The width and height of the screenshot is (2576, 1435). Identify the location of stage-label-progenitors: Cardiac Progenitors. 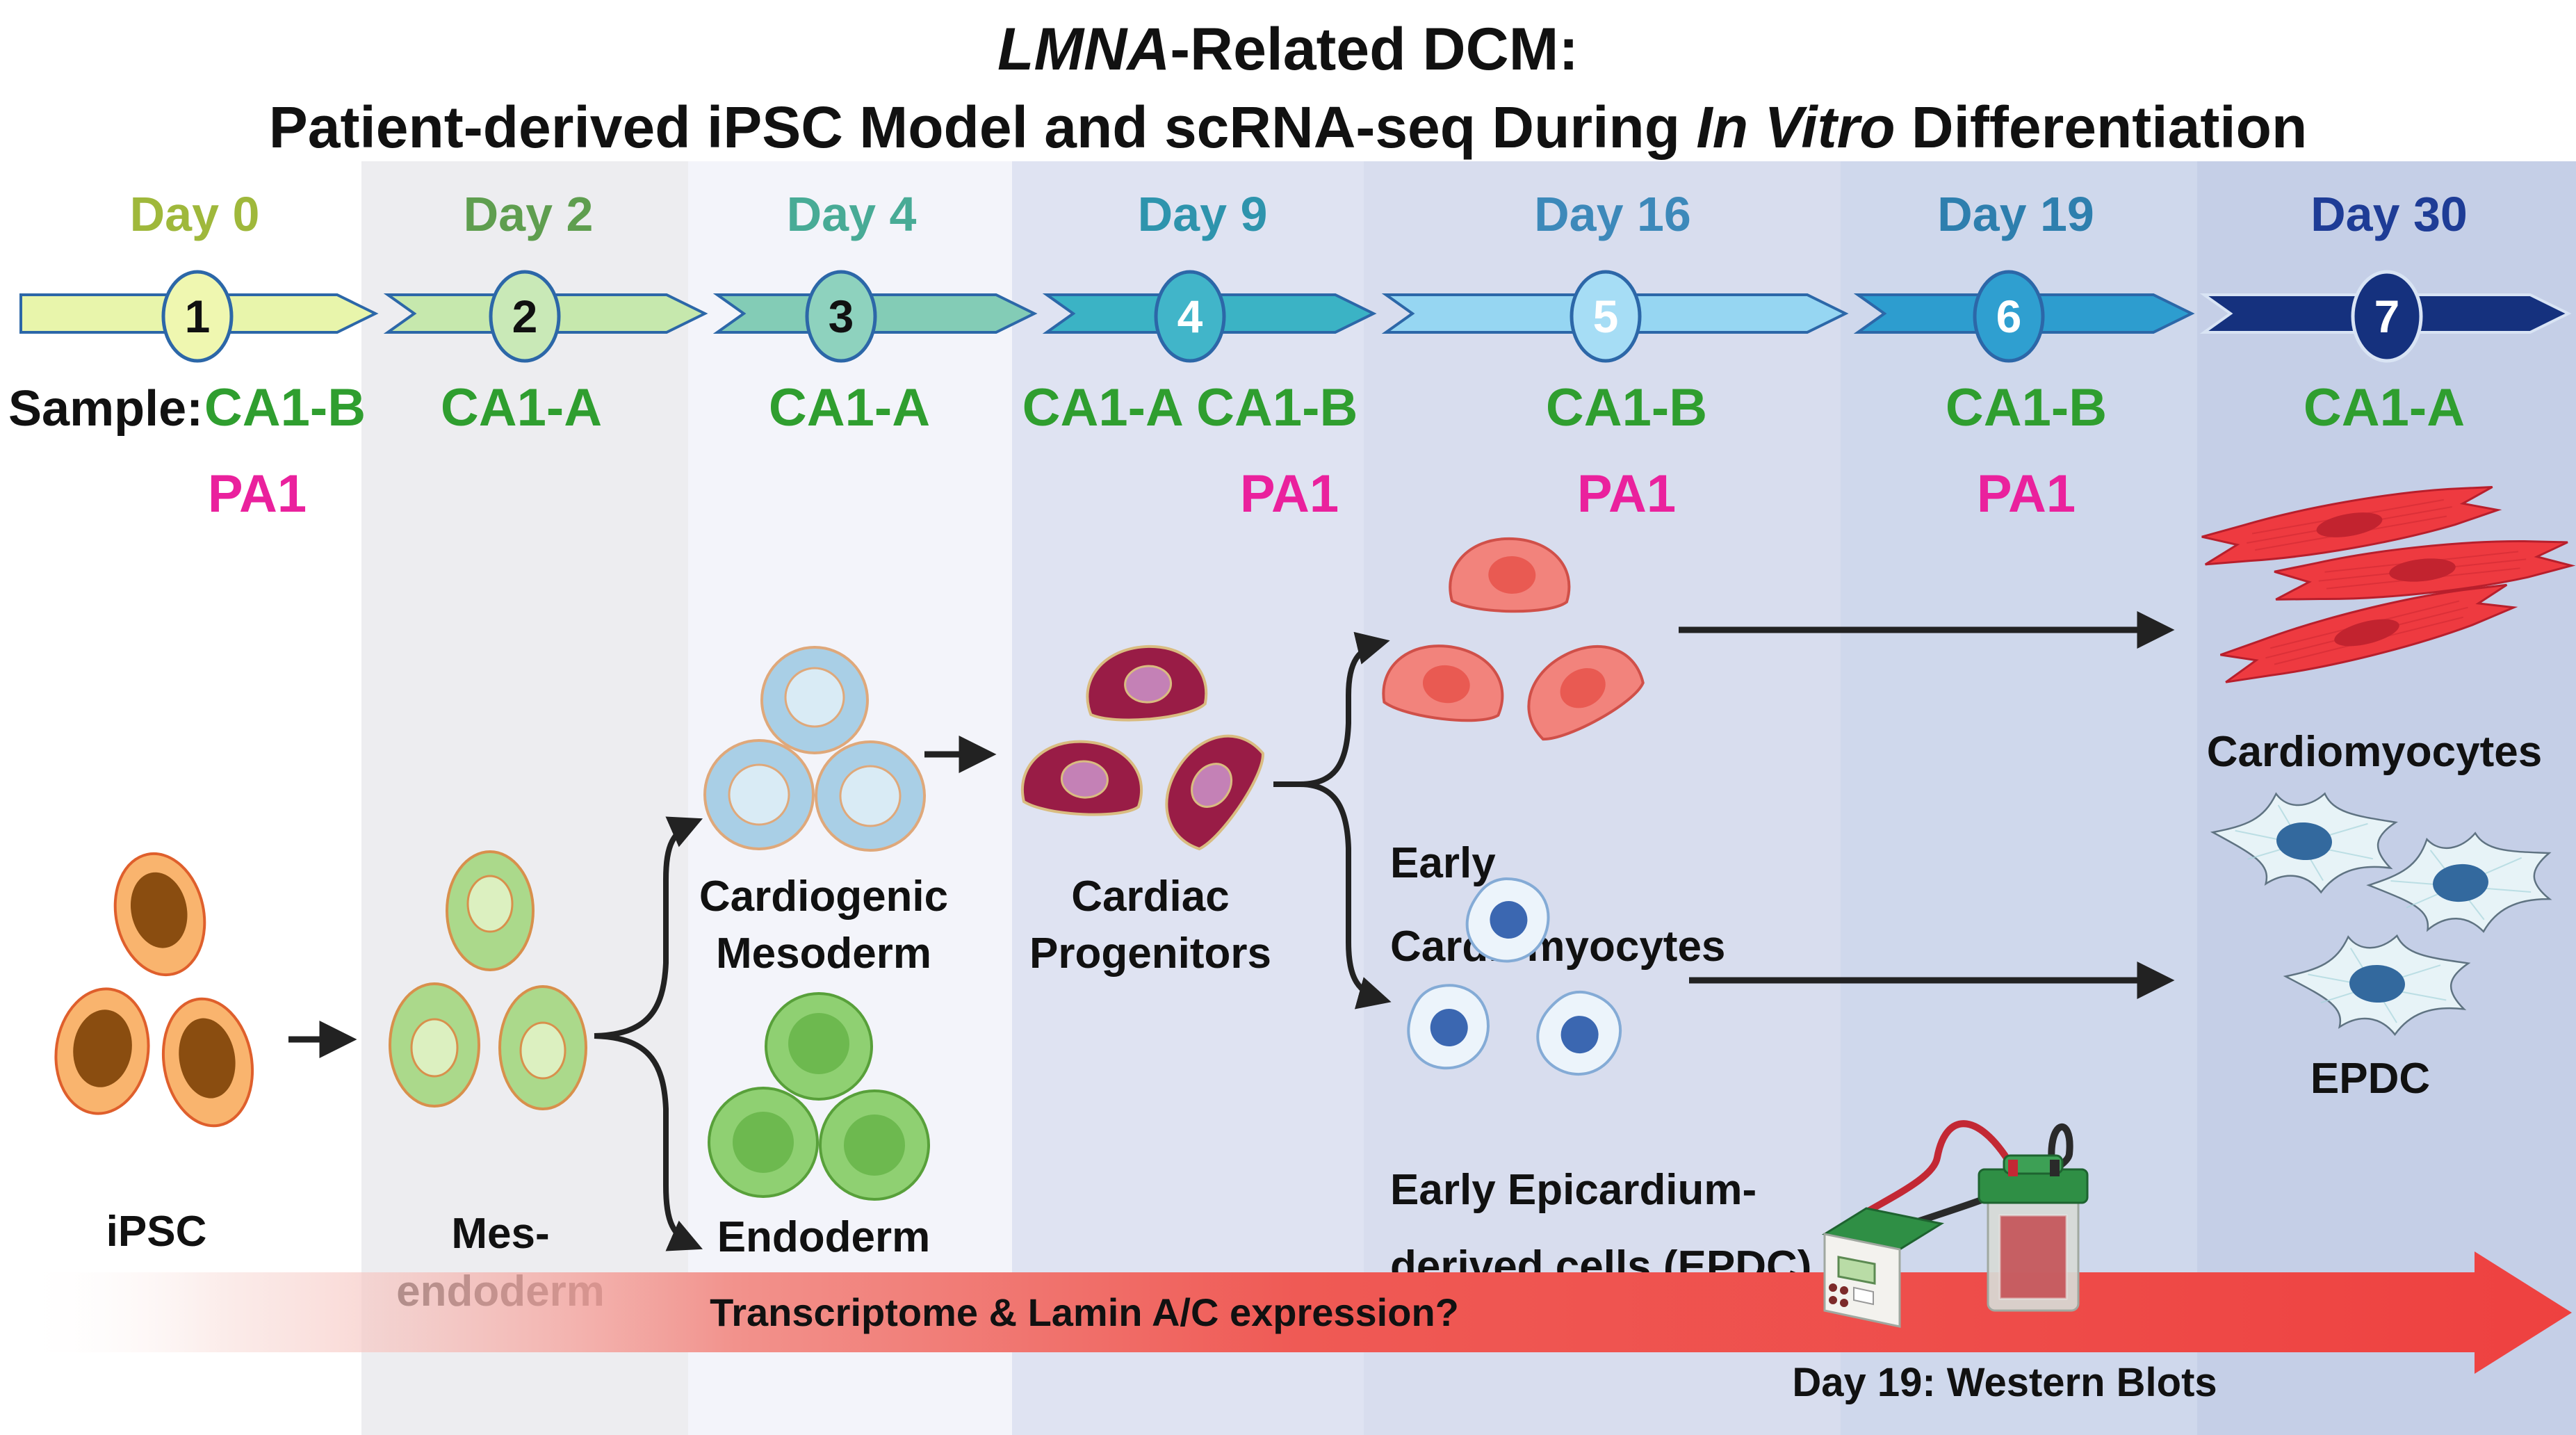
(1150, 925).